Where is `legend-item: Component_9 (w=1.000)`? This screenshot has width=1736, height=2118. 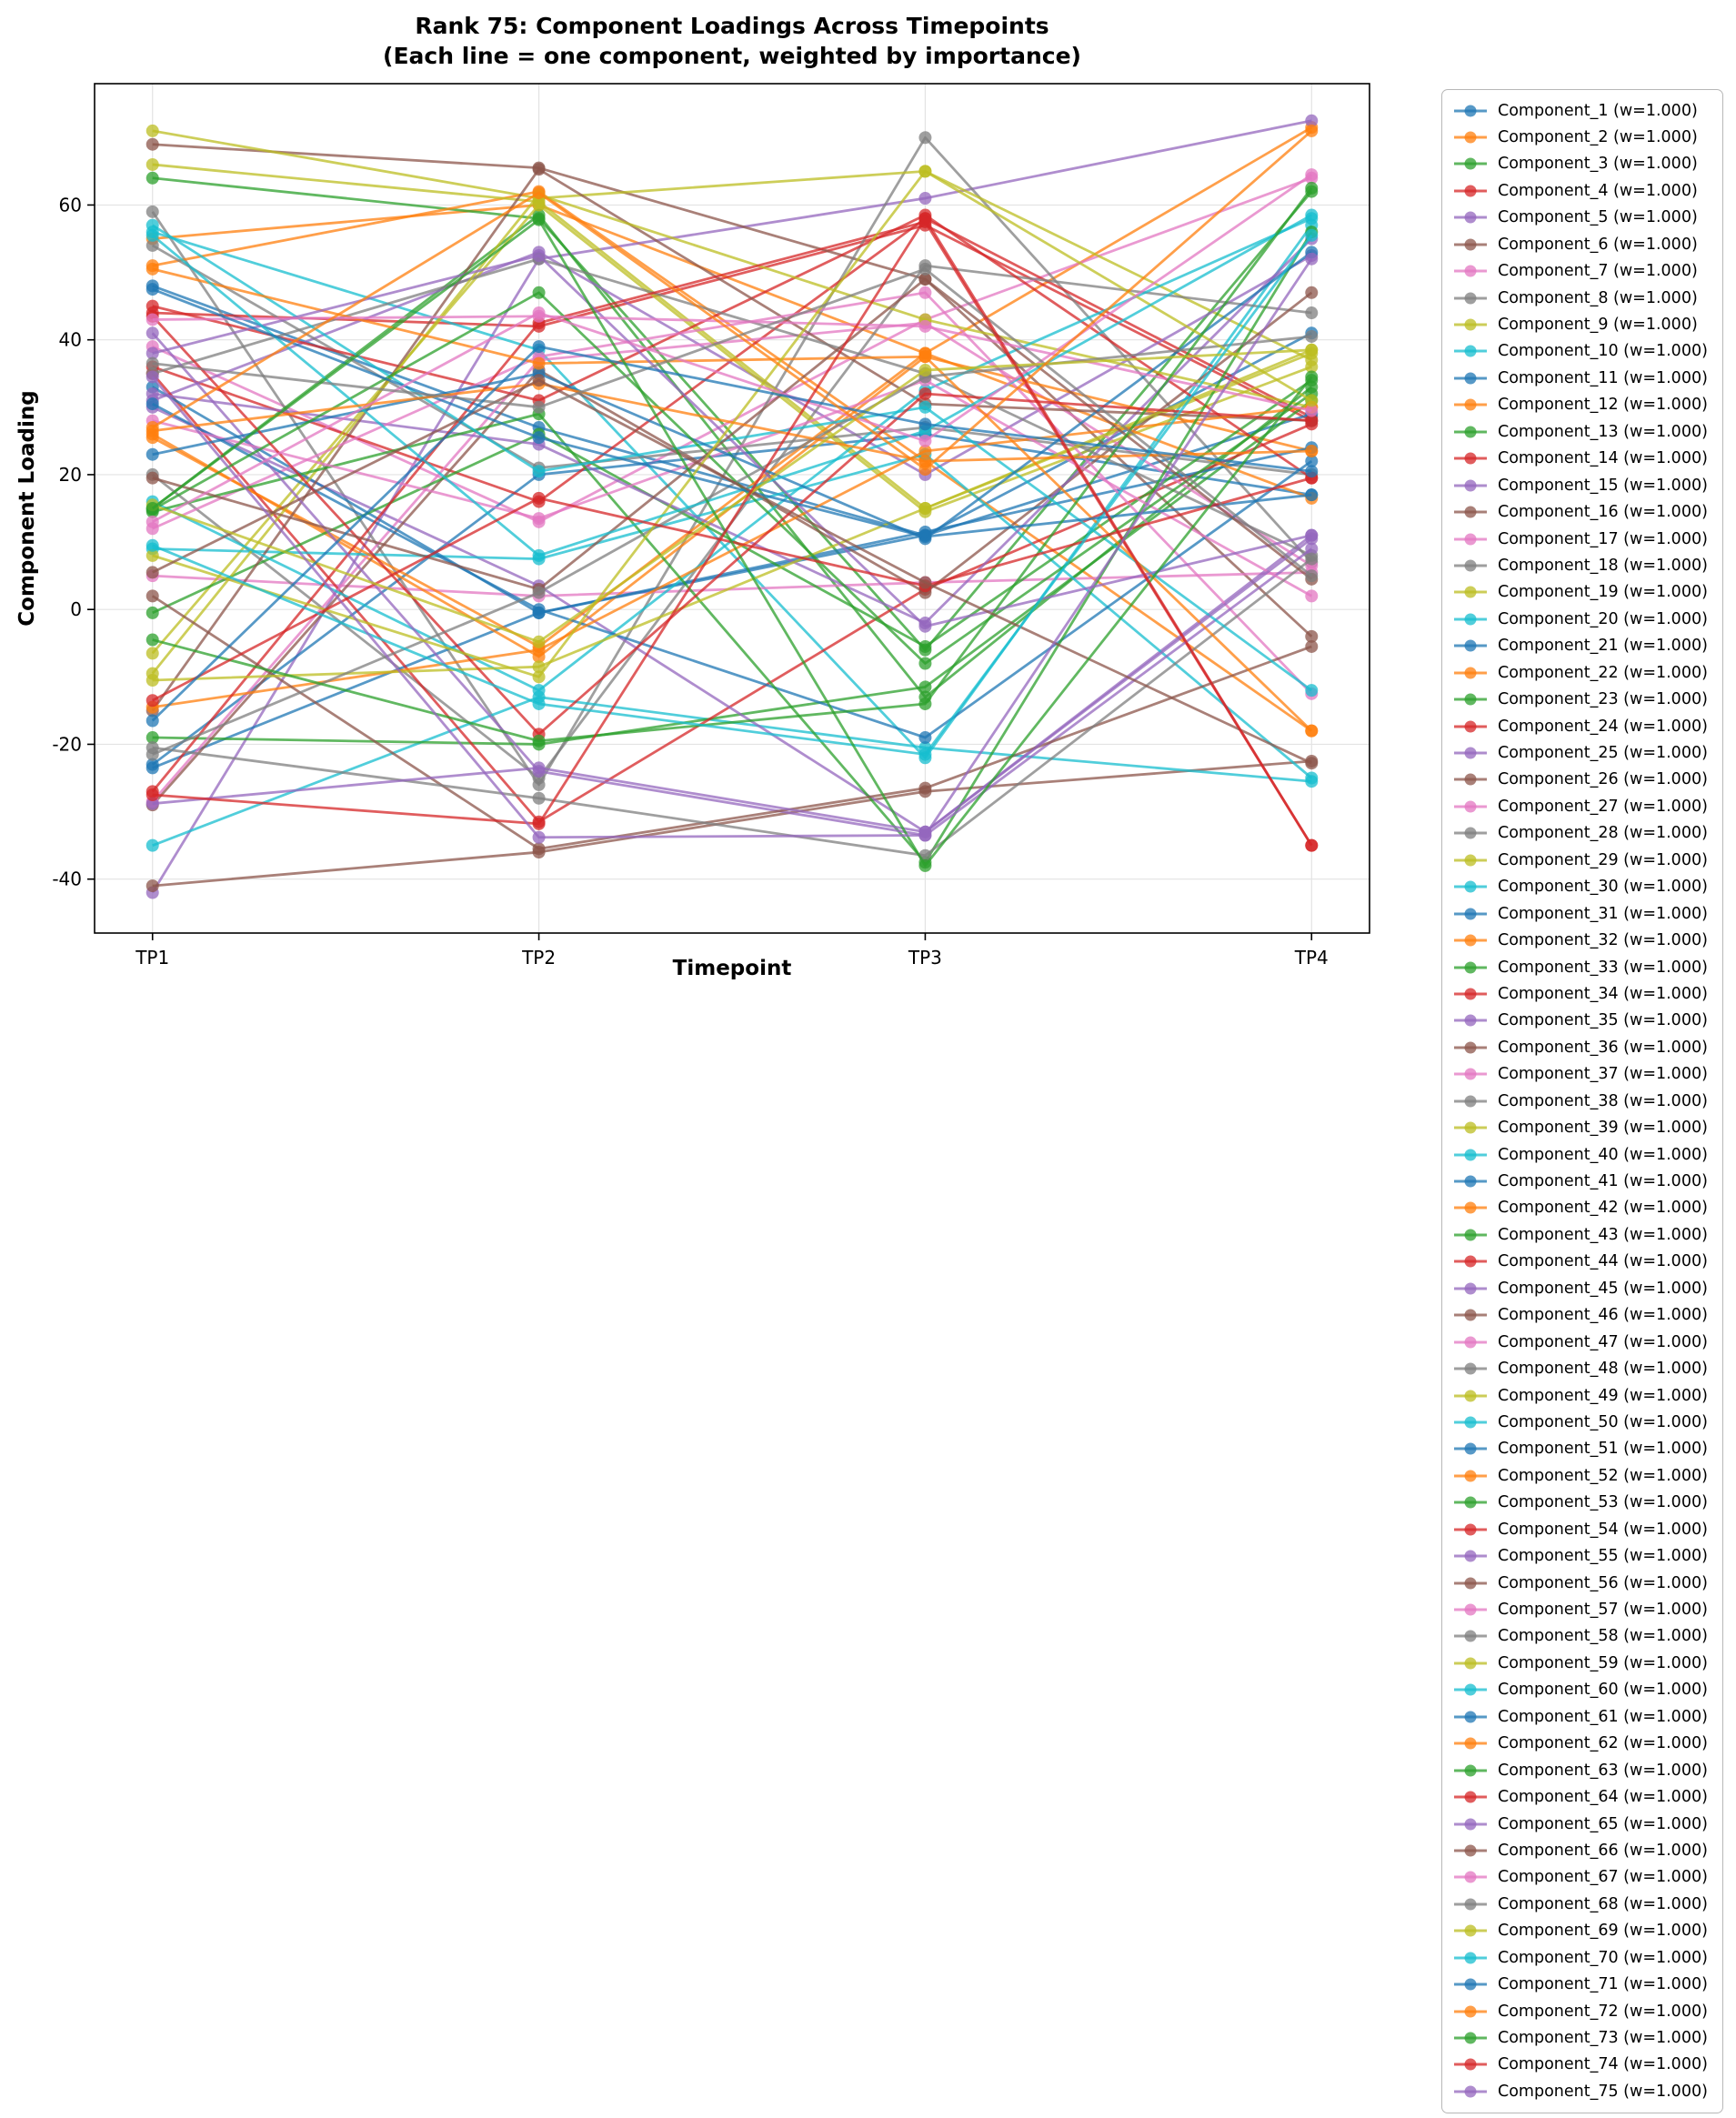 legend-item: Component_9 (w=1.000) is located at coordinates (1582, 325).